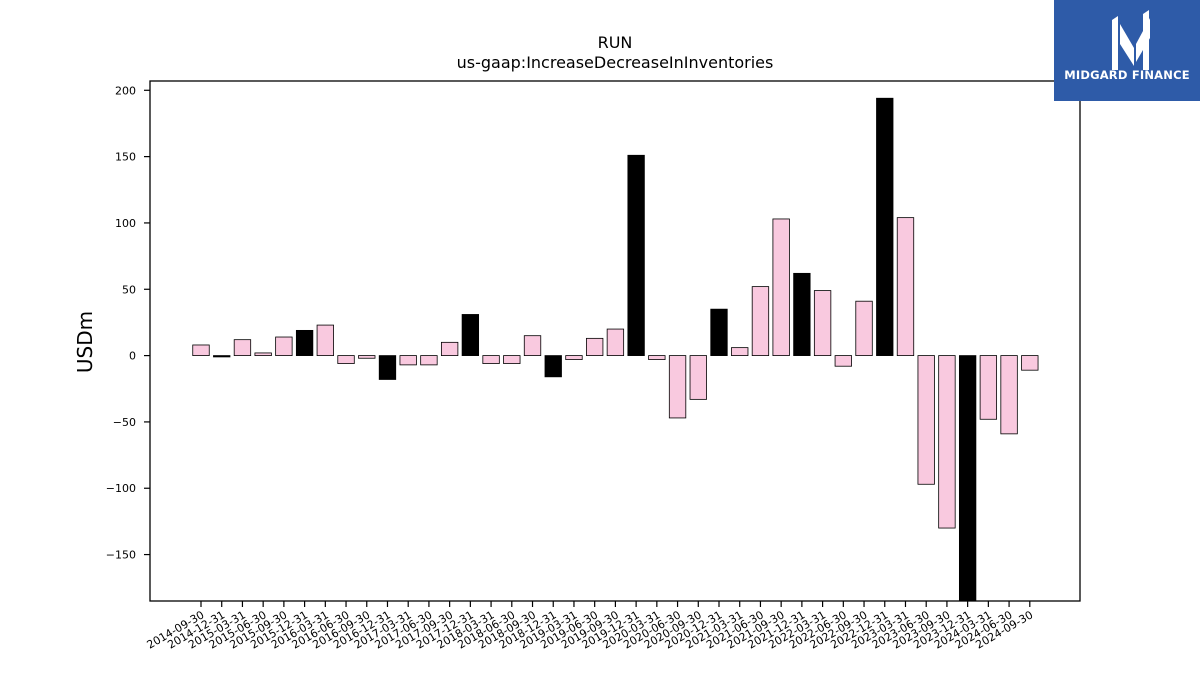 The image size is (1200, 675). What do you see at coordinates (615, 42) in the screenshot?
I see `chart-title: RUN` at bounding box center [615, 42].